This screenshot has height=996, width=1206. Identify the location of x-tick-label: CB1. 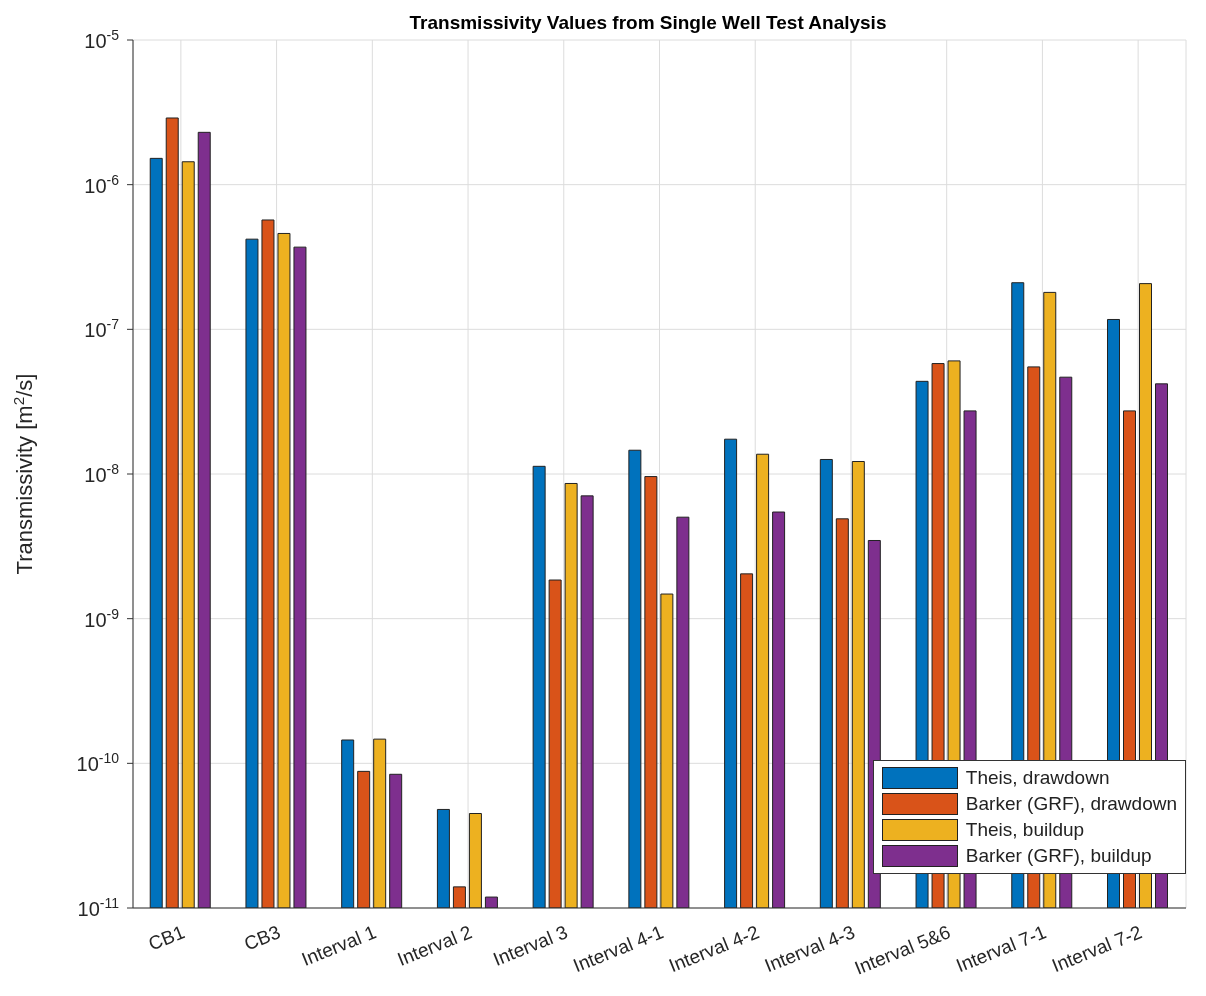
(166, 938).